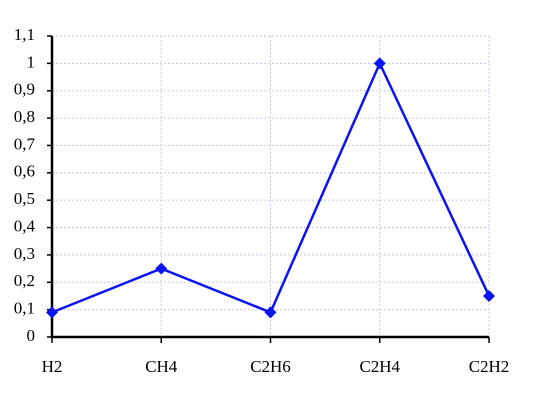 The height and width of the screenshot is (402, 534). What do you see at coordinates (270, 366) in the screenshot?
I see `x-tick-label: C2H6` at bounding box center [270, 366].